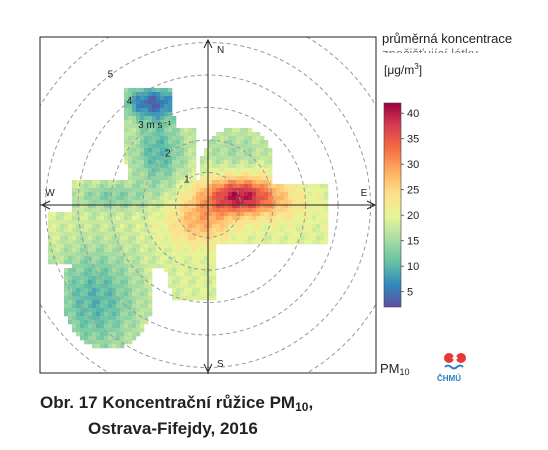 Image resolution: width=548 pixels, height=450 pixels. What do you see at coordinates (395, 369) in the screenshot?
I see `pollutant-label: PM10` at bounding box center [395, 369].